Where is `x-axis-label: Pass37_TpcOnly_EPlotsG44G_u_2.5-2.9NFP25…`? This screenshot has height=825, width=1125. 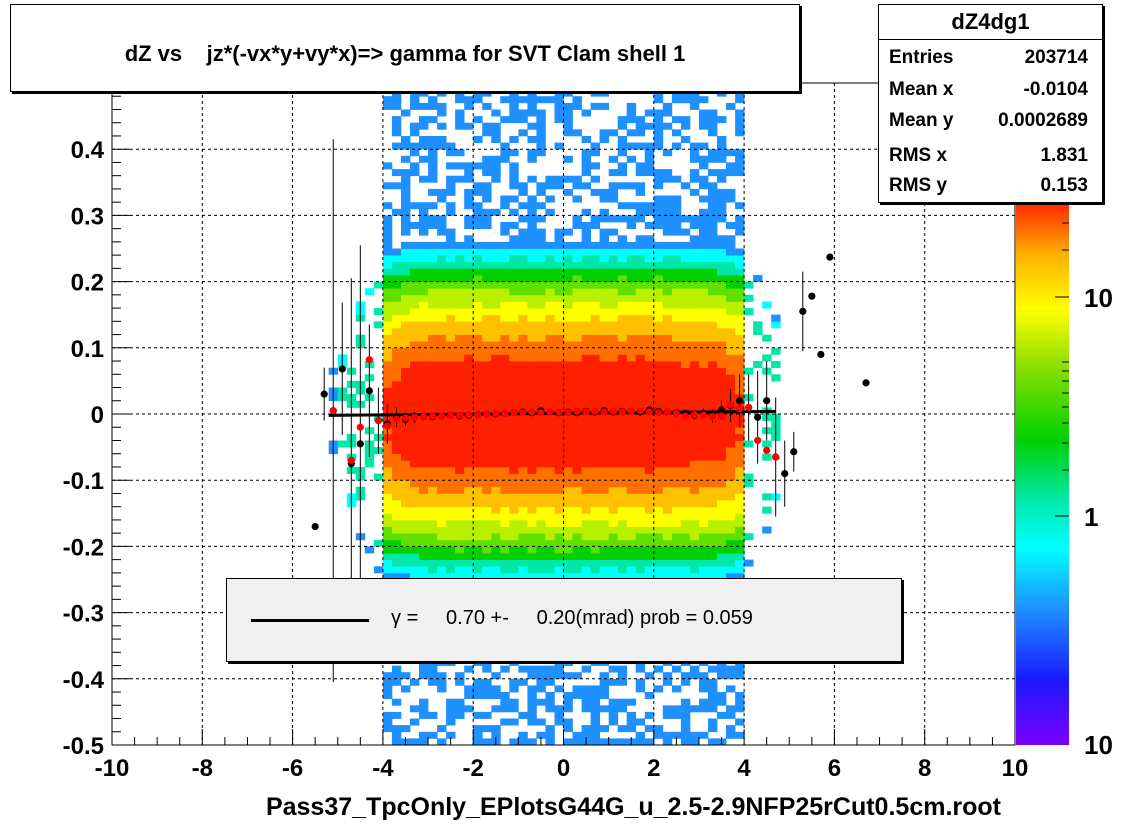 x-axis-label: Pass37_TpcOnly_EPlotsG44G_u_2.5-2.9NFP25… is located at coordinates (634, 807).